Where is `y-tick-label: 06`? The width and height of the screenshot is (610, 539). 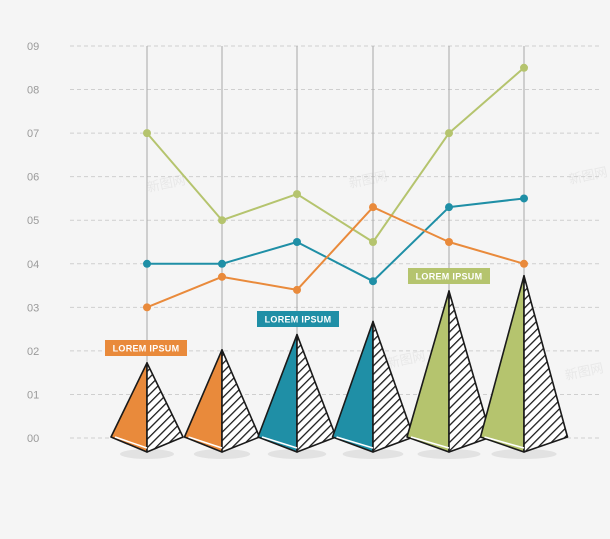
y-tick-label: 06 is located at coordinates (33, 178).